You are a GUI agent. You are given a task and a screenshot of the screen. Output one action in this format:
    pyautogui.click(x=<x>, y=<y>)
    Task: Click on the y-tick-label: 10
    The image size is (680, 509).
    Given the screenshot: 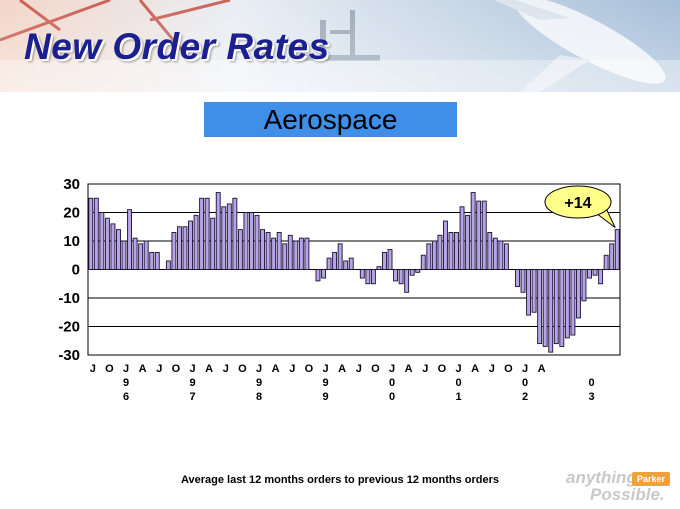 What is the action you would take?
    pyautogui.click(x=71, y=241)
    